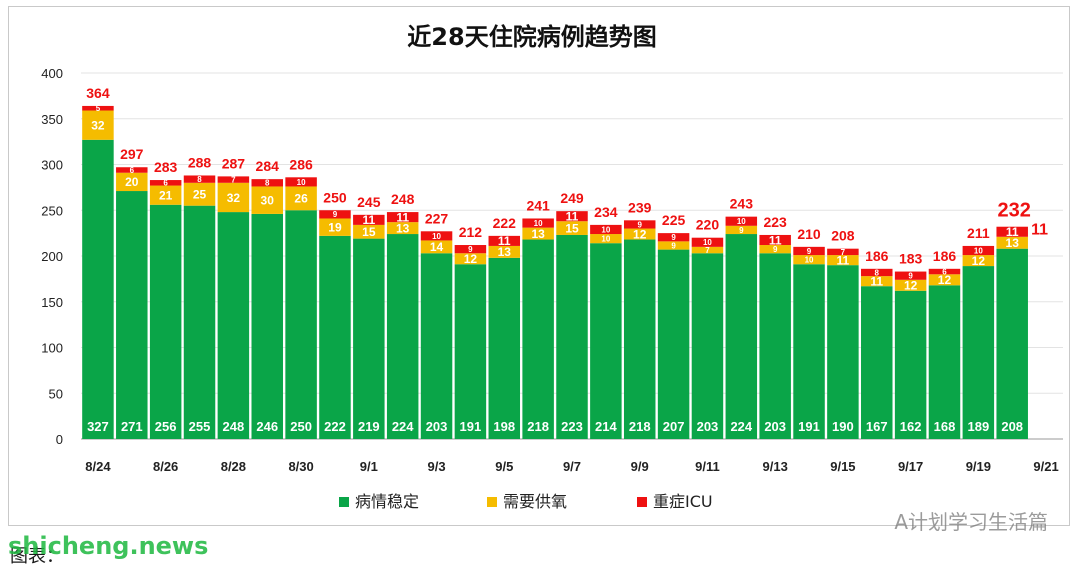  Describe the element at coordinates (98, 93) in the screenshot. I see `bar-total-label: 364` at that location.